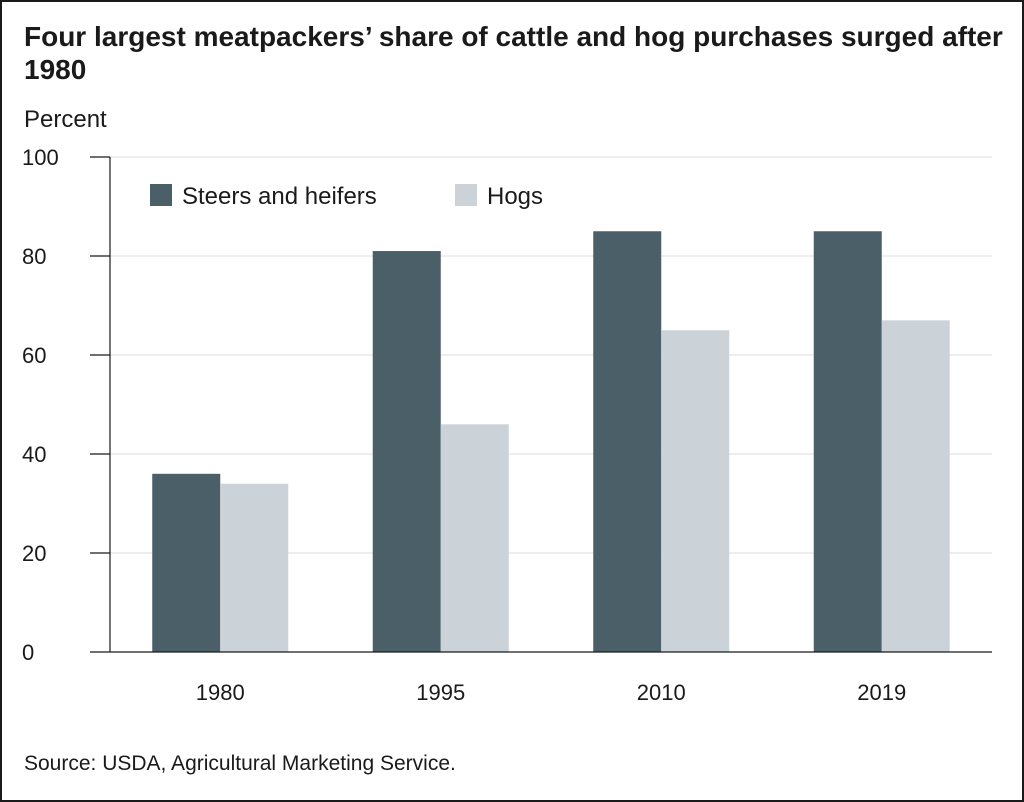 This screenshot has height=802, width=1024. What do you see at coordinates (440, 692) in the screenshot?
I see `x-category-label: 1995` at bounding box center [440, 692].